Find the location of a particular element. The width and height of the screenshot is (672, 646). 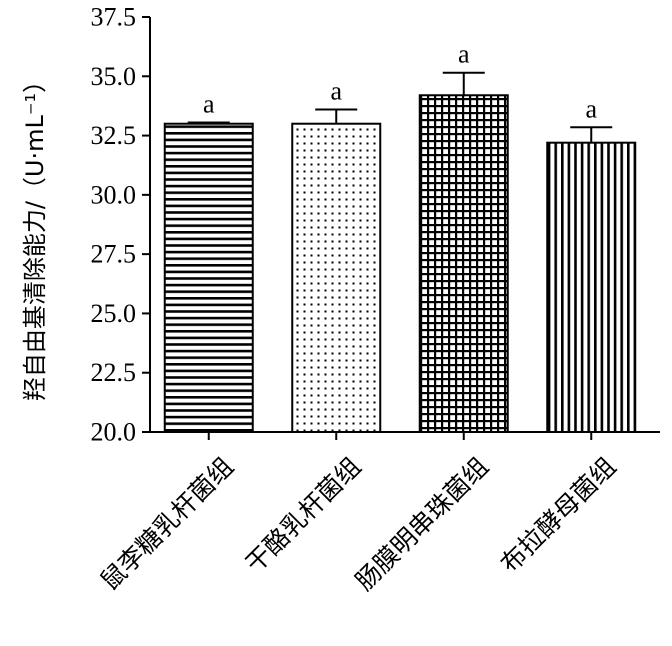

category-label-2: 干酪乳杆菌组 is located at coordinates (303, 515).